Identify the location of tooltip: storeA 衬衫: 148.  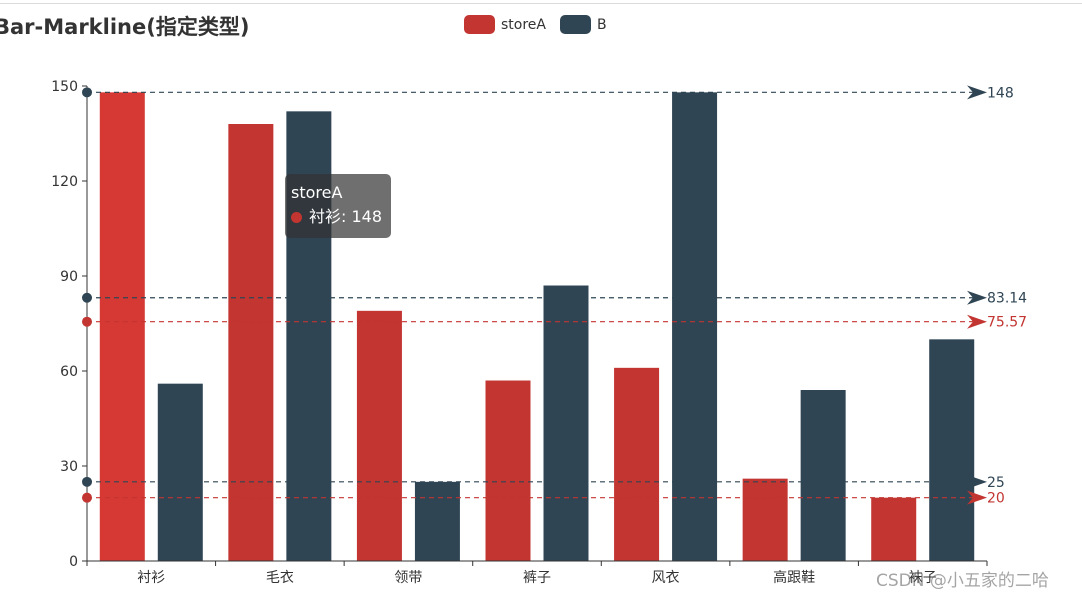
(338, 206).